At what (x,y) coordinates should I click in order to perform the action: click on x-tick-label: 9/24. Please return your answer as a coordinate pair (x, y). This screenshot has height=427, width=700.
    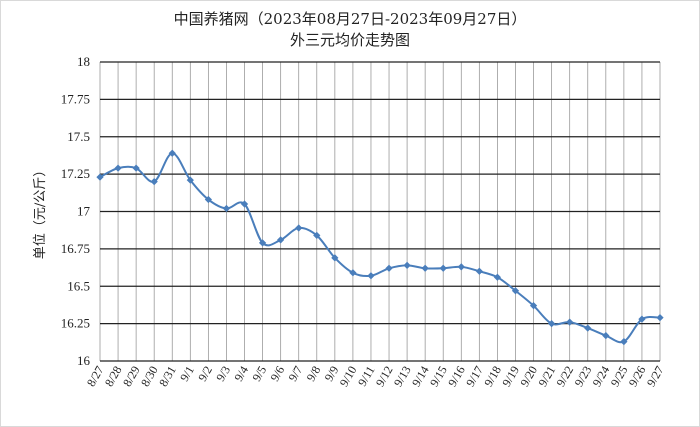
    Looking at the image, I should click on (601, 376).